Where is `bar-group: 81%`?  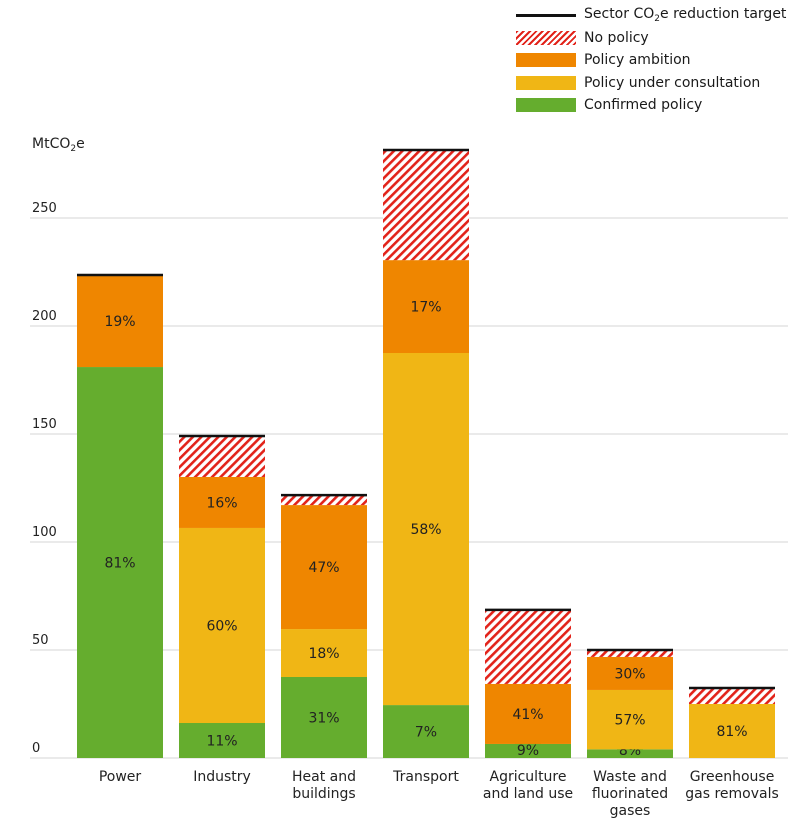
bar-group: 81% is located at coordinates (732, 722).